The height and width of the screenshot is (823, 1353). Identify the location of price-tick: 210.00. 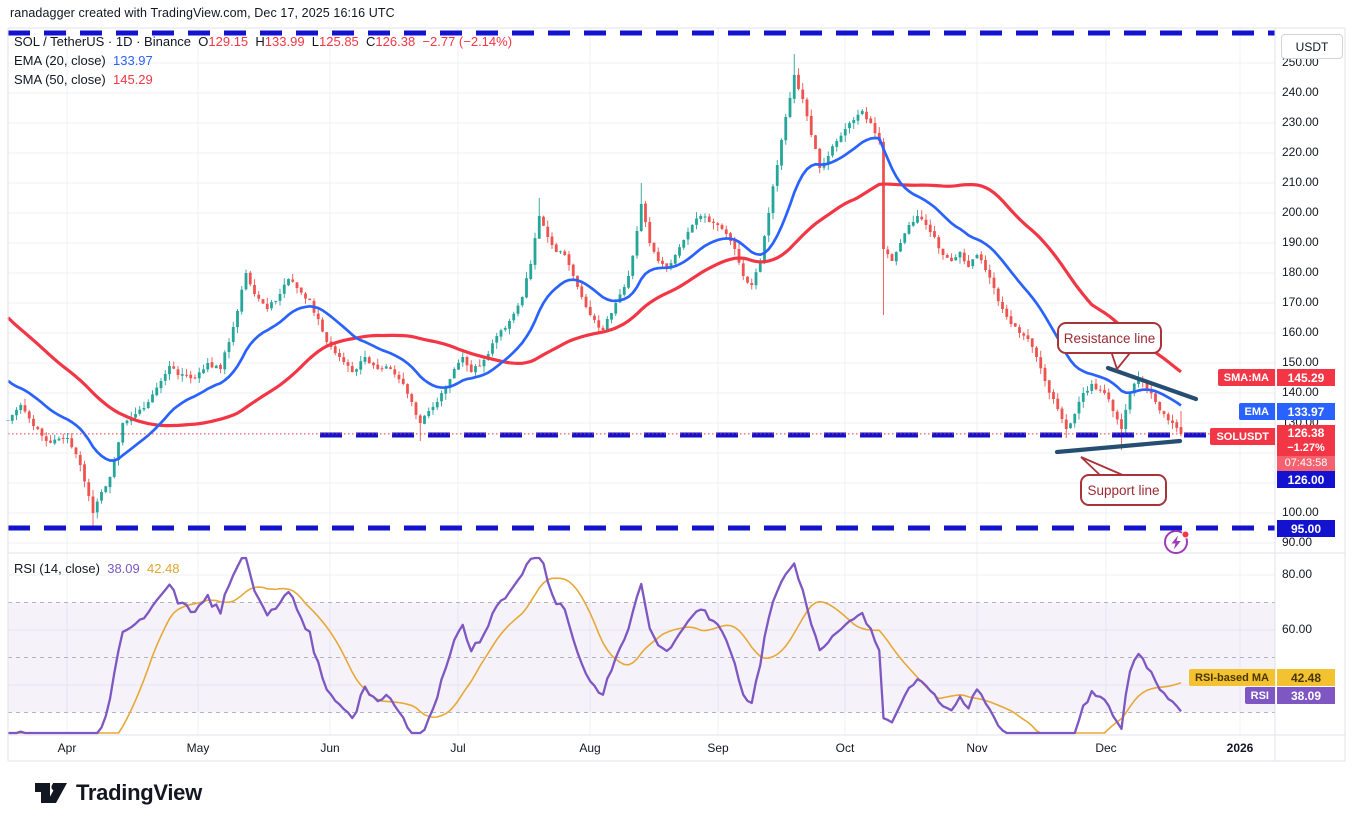
(1300, 182).